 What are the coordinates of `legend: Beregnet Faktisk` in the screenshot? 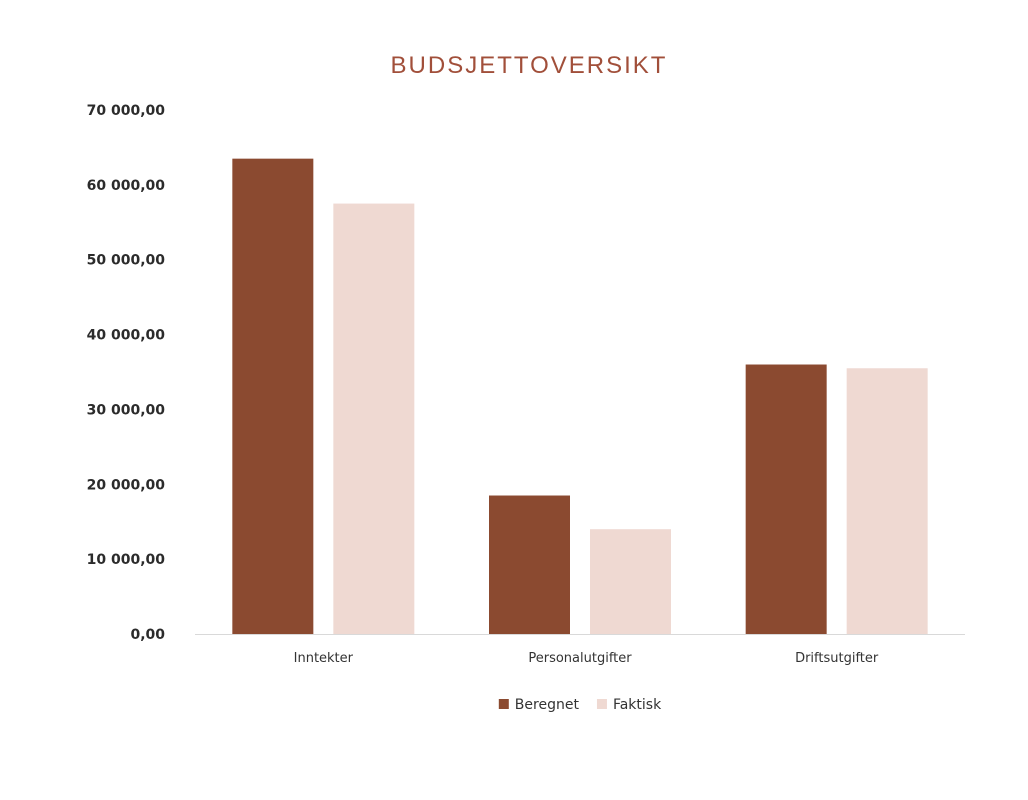 It's located at (580, 705).